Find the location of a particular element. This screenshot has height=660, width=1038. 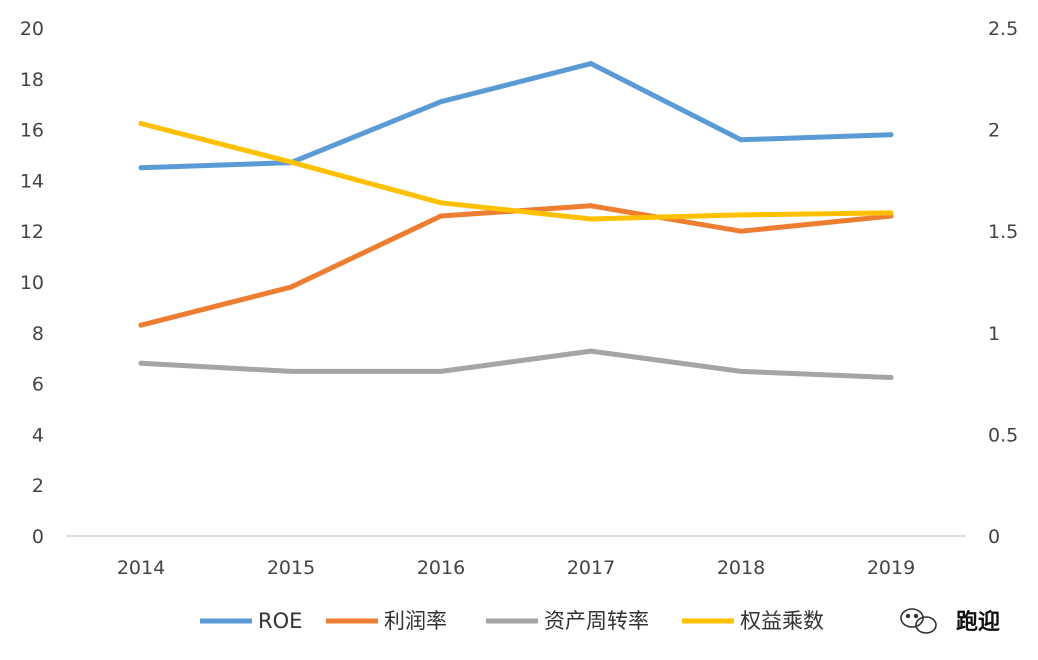

y-right-tick-label: 2.5 is located at coordinates (1003, 29).